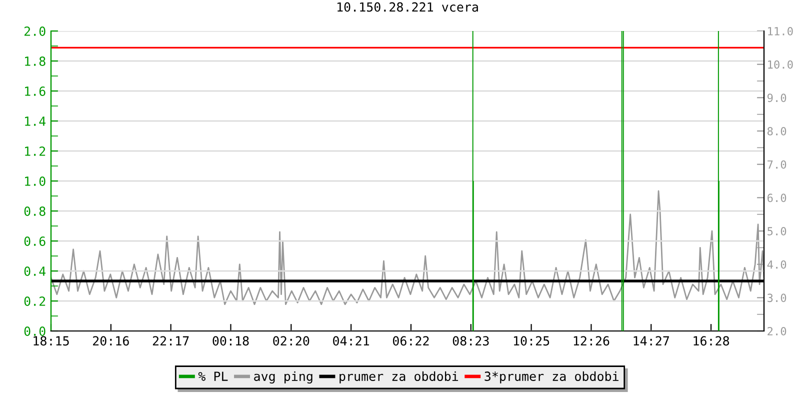 This screenshot has width=800, height=400. I want to click on y-tick-label: 0.2, so click(35, 301).